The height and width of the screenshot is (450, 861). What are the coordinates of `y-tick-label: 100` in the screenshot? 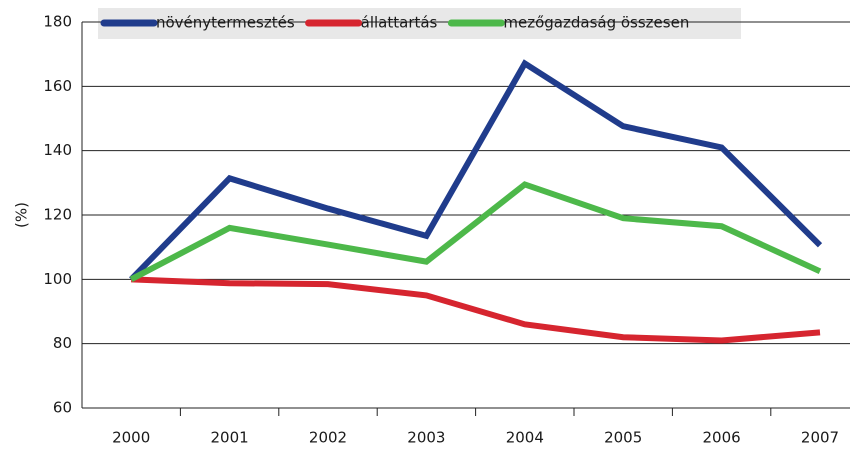 It's located at (57, 279).